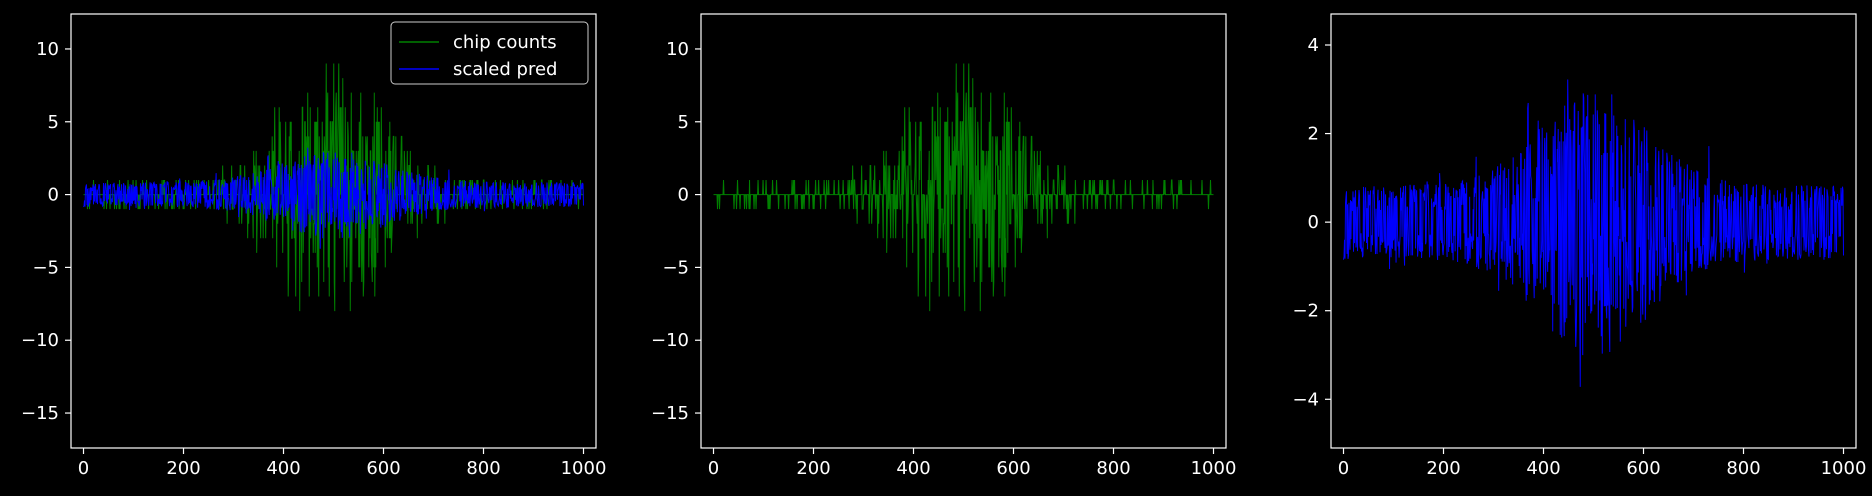 The height and width of the screenshot is (496, 1872). I want to click on y-tick-label: −4, so click(1305, 399).